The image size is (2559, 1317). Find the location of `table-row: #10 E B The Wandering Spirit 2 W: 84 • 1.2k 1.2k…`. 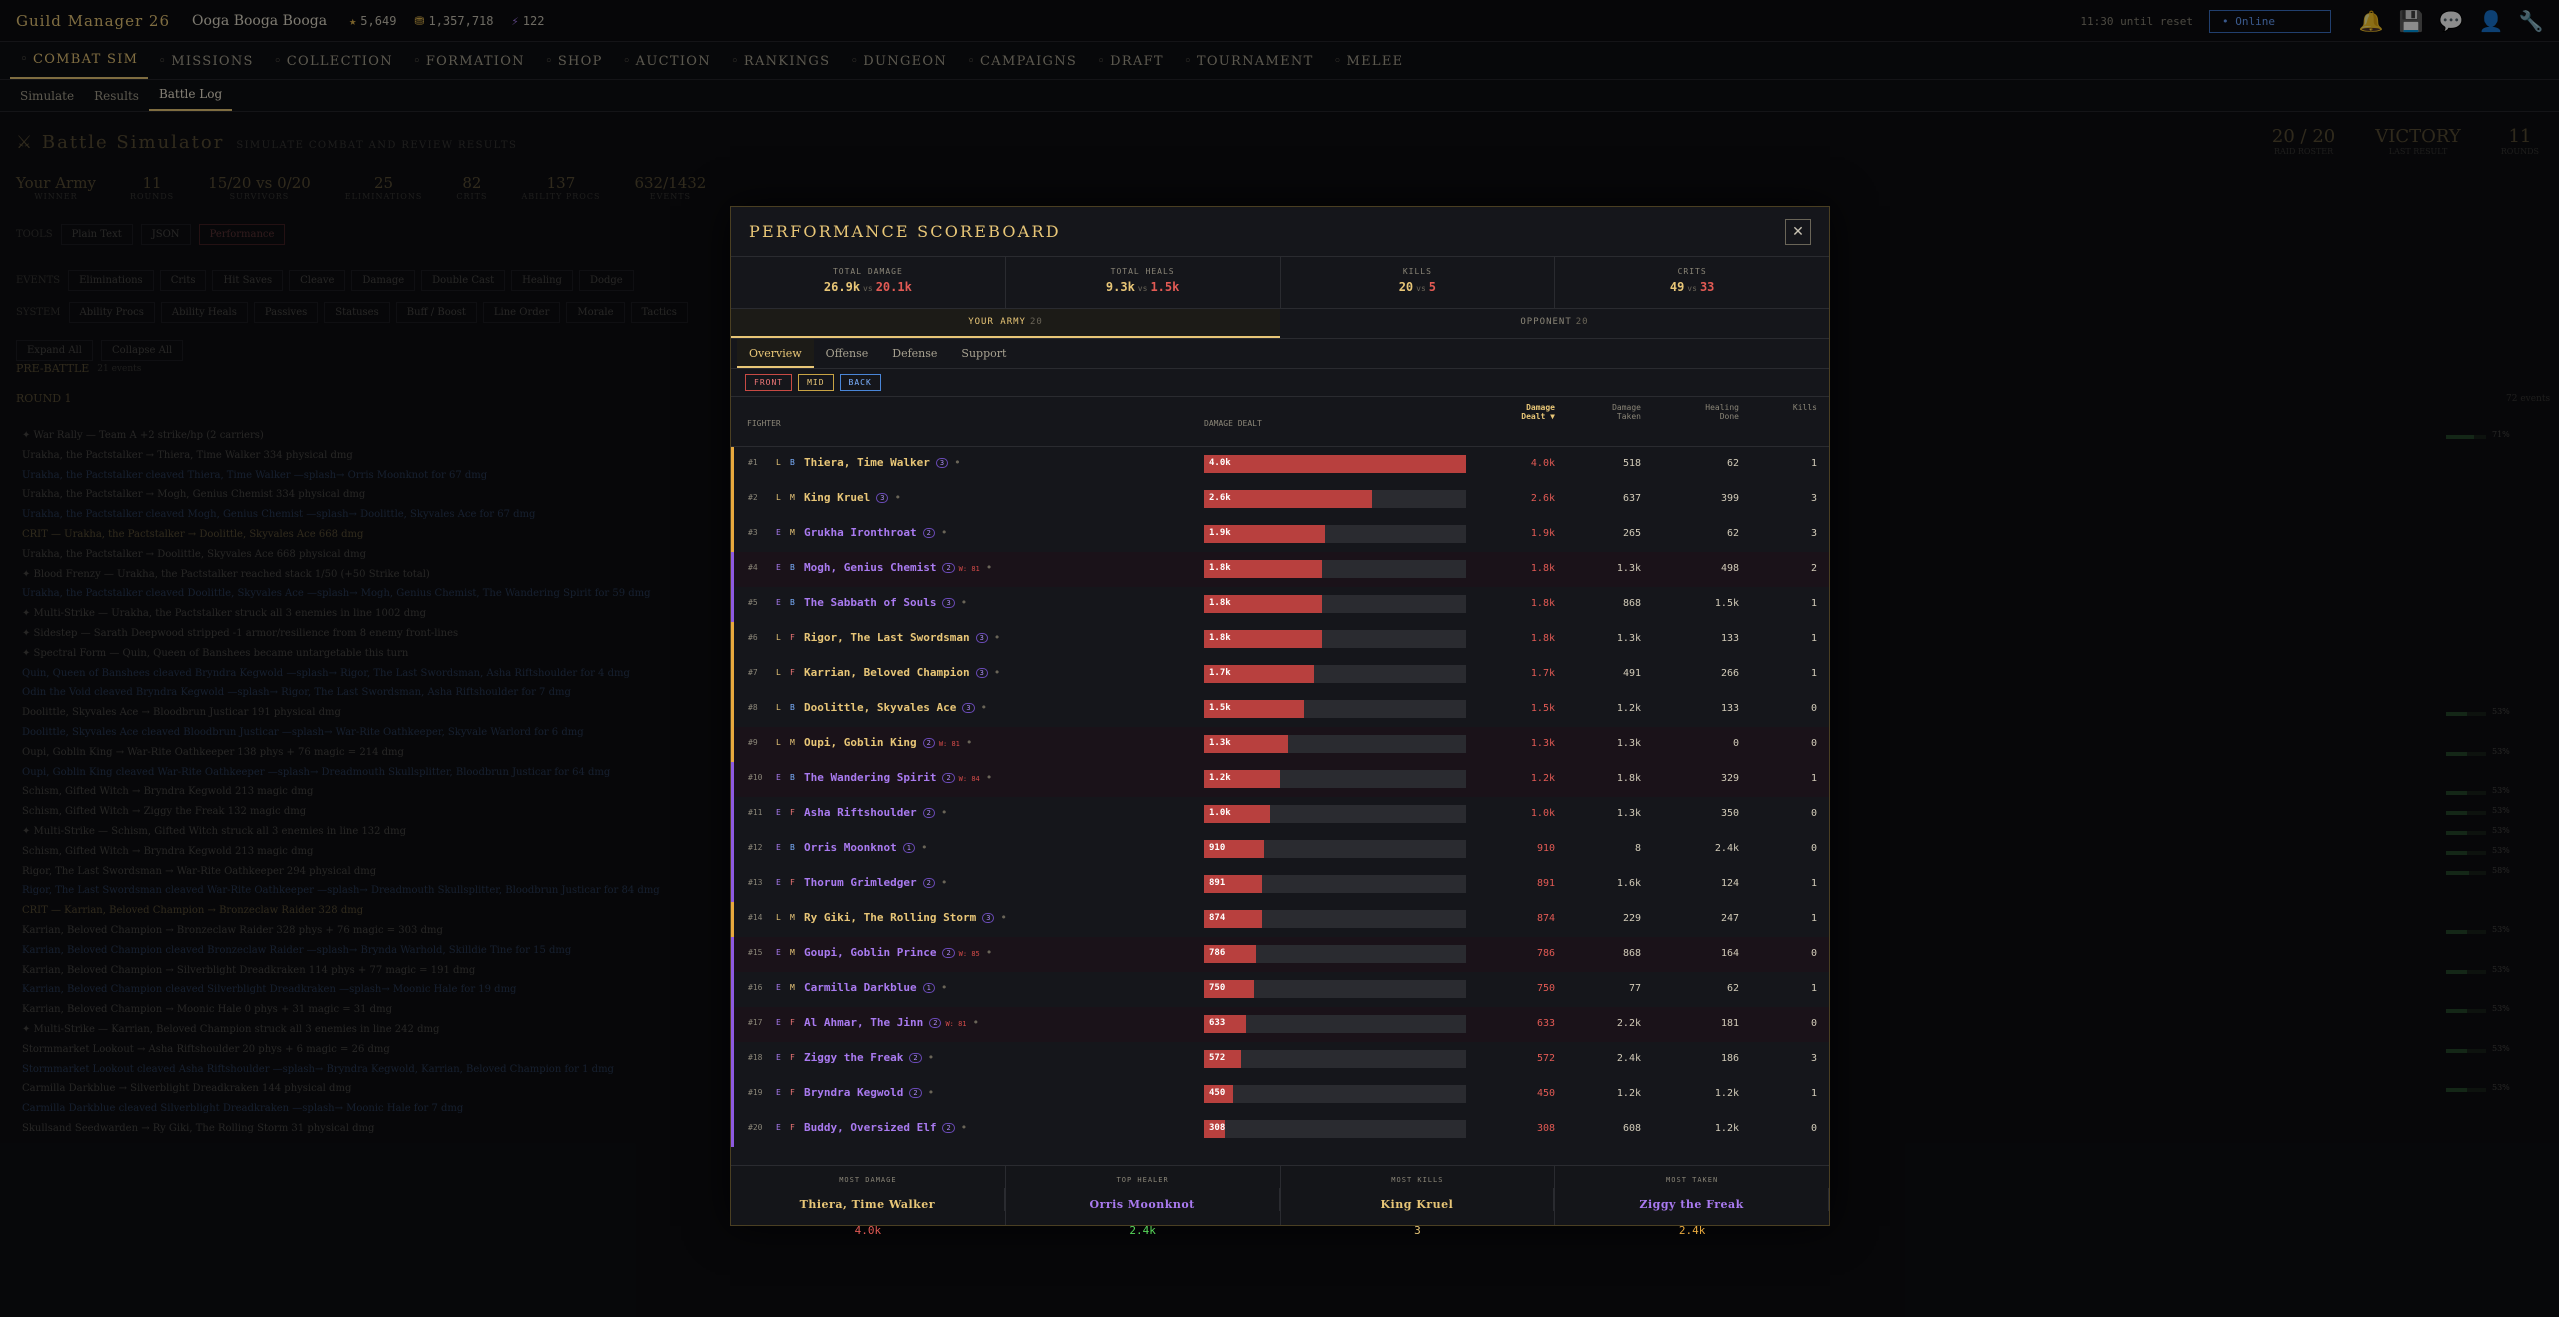

table-row: #10 E B The Wandering Spirit 2 W: 84 • 1.2k 1.2k… is located at coordinates (1280, 779).